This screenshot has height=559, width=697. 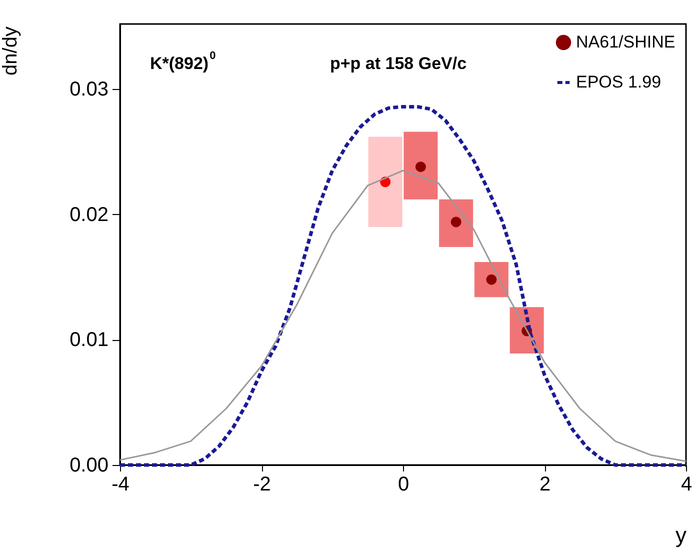 What do you see at coordinates (398, 63) in the screenshot?
I see `annotation: p+p at 158 GeV/c` at bounding box center [398, 63].